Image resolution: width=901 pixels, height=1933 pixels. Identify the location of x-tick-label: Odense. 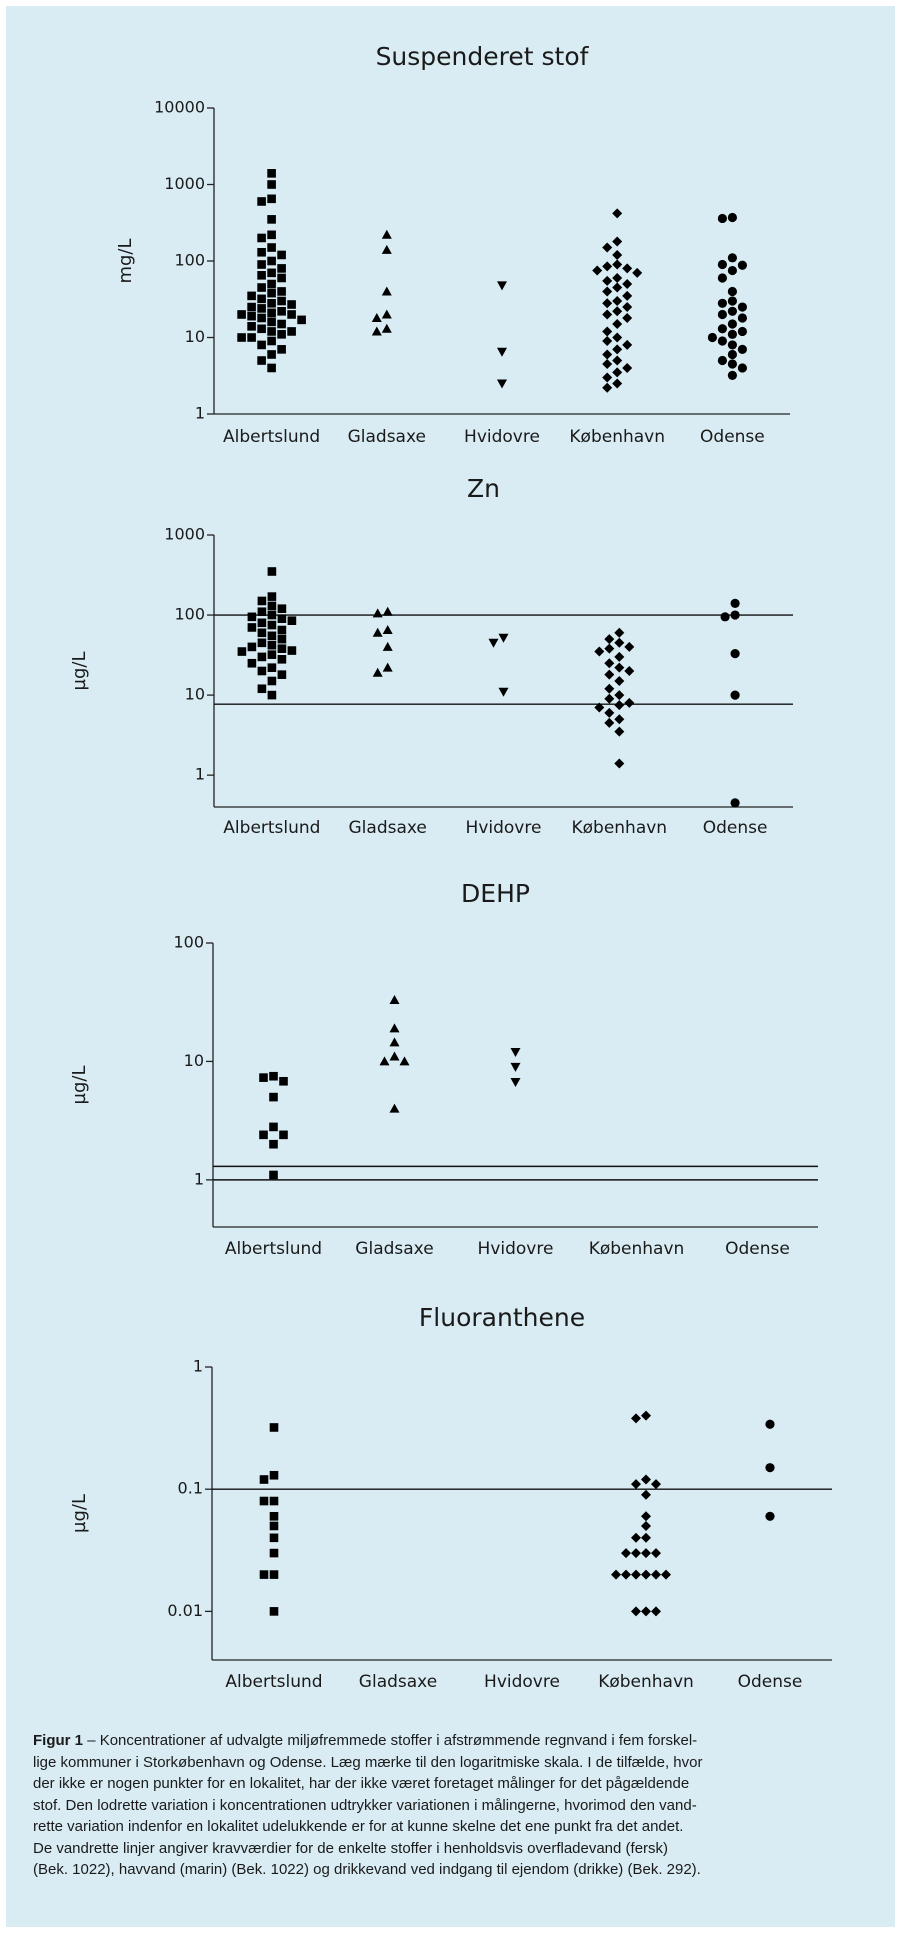
(757, 1249).